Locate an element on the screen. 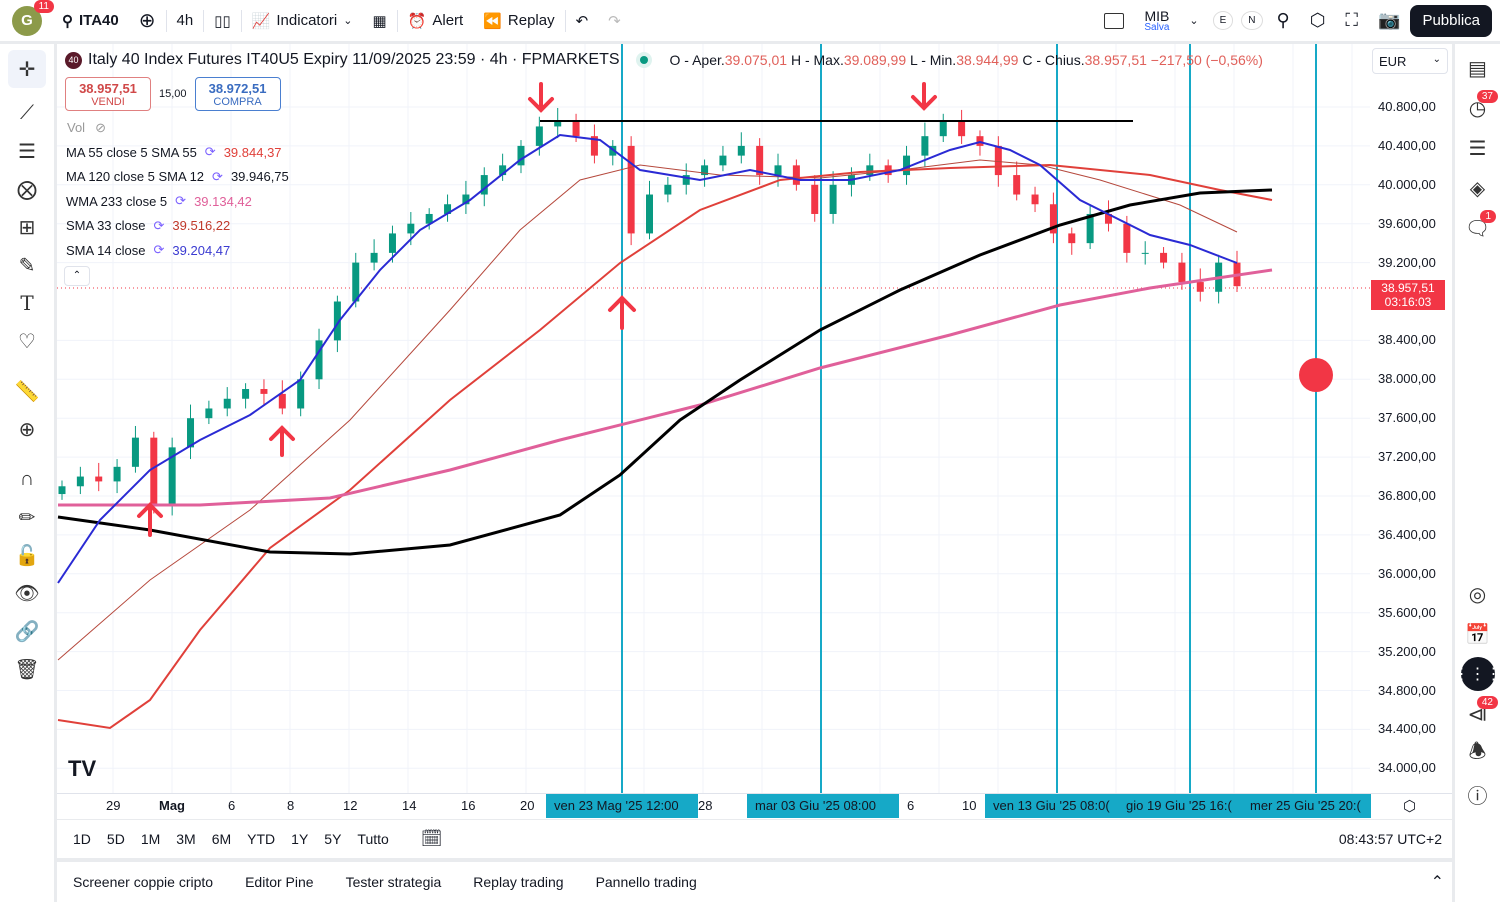 The height and width of the screenshot is (902, 1500). change-value: −217,50 (−0,56%) is located at coordinates (1206, 60).